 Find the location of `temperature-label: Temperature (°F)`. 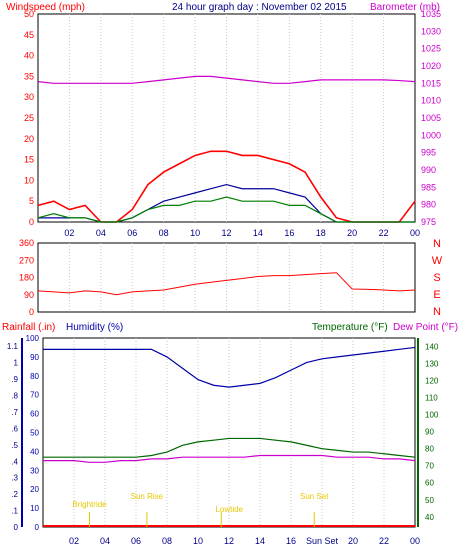

temperature-label: Temperature (°F) is located at coordinates (350, 327).